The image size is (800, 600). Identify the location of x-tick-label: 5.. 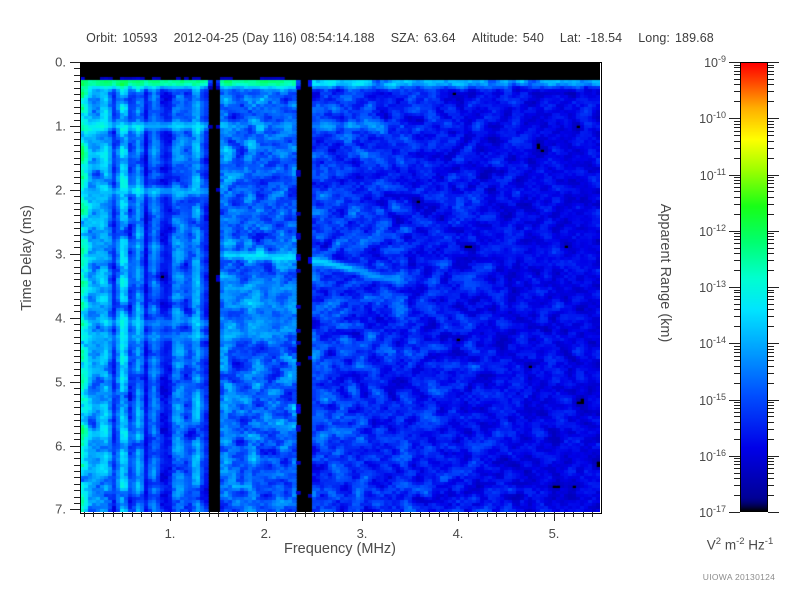
(554, 533).